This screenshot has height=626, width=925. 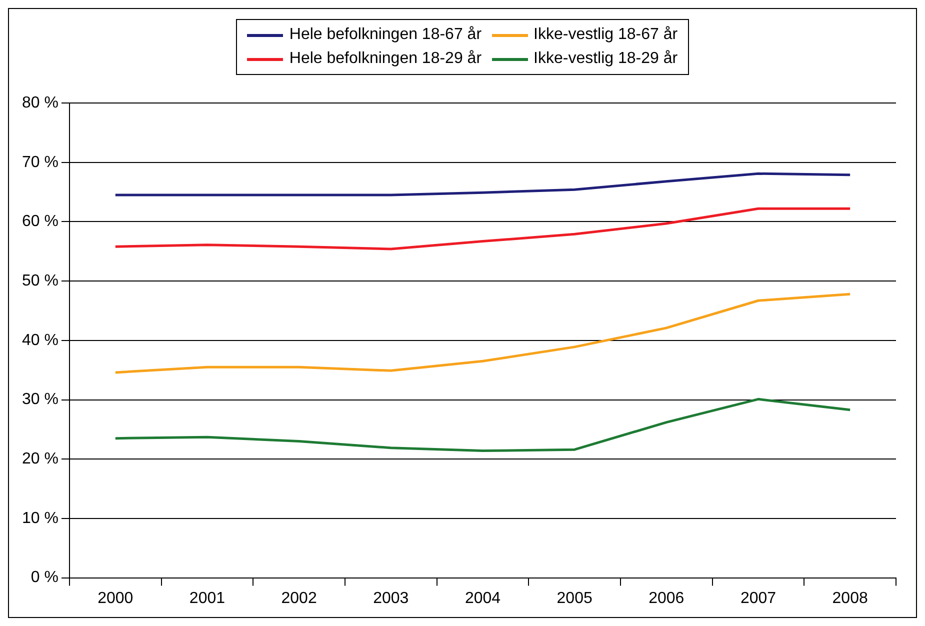 I want to click on y-tick-label: 50 %, so click(x=40, y=281).